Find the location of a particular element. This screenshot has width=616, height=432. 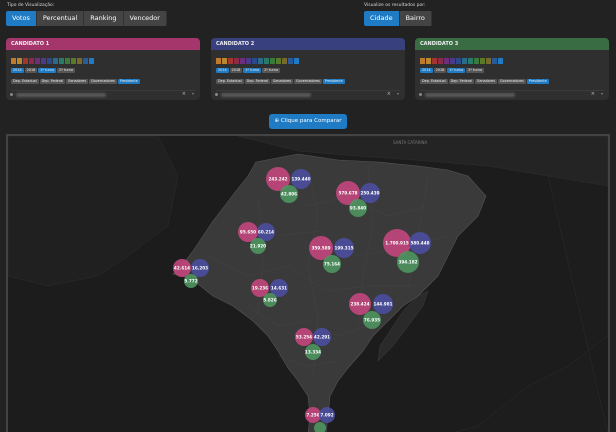

bubble-cluster: 238.424 144.981 76.935 is located at coordinates (371, 311).